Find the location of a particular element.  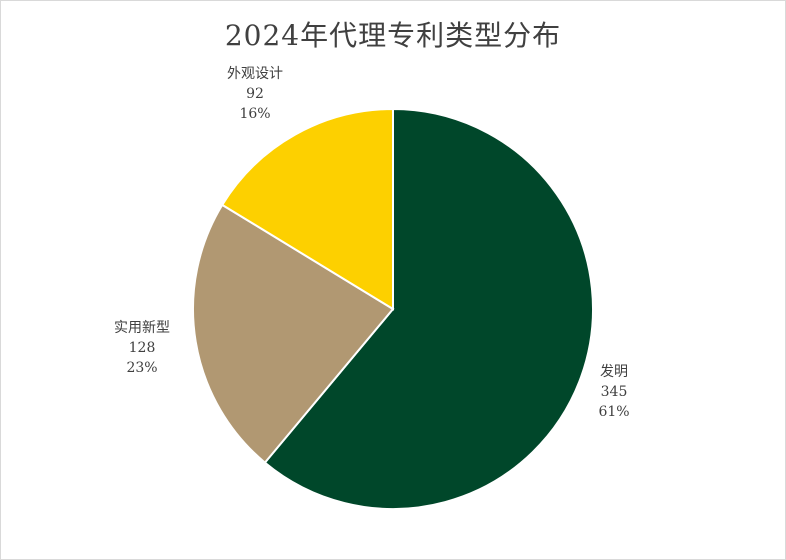

data-label-percent-2: 16% is located at coordinates (254, 114).